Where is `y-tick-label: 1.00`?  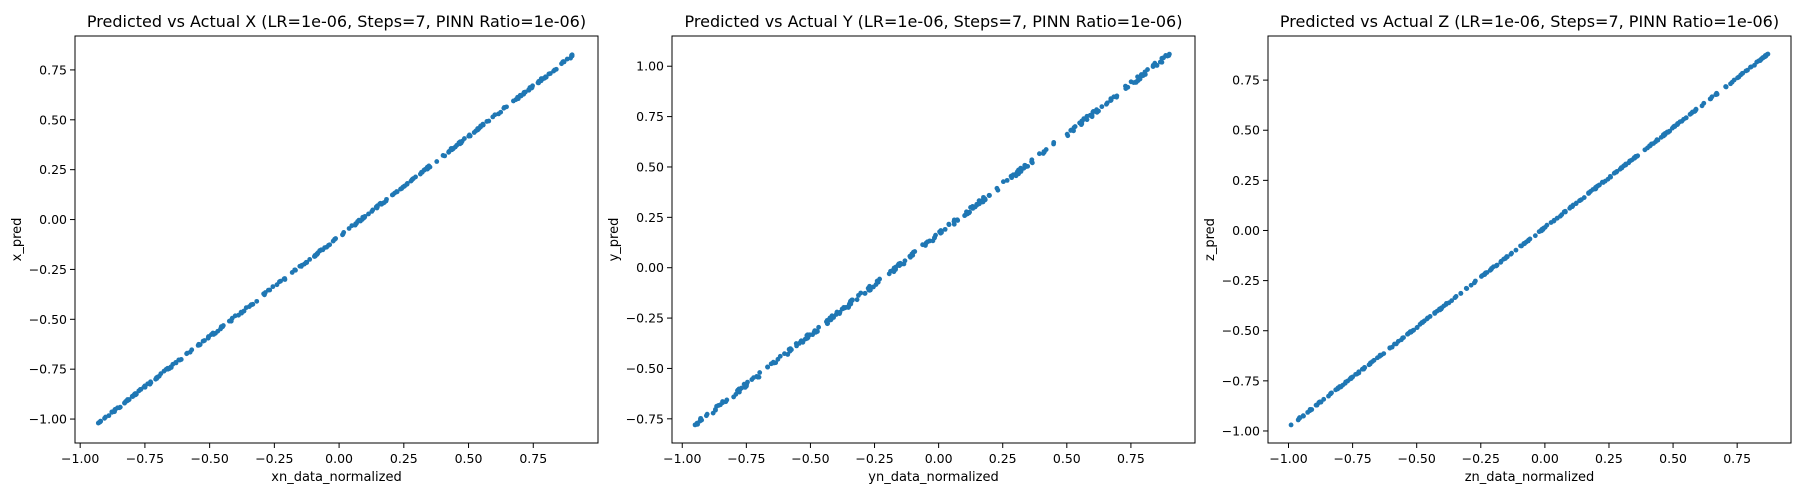 y-tick-label: 1.00 is located at coordinates (650, 66).